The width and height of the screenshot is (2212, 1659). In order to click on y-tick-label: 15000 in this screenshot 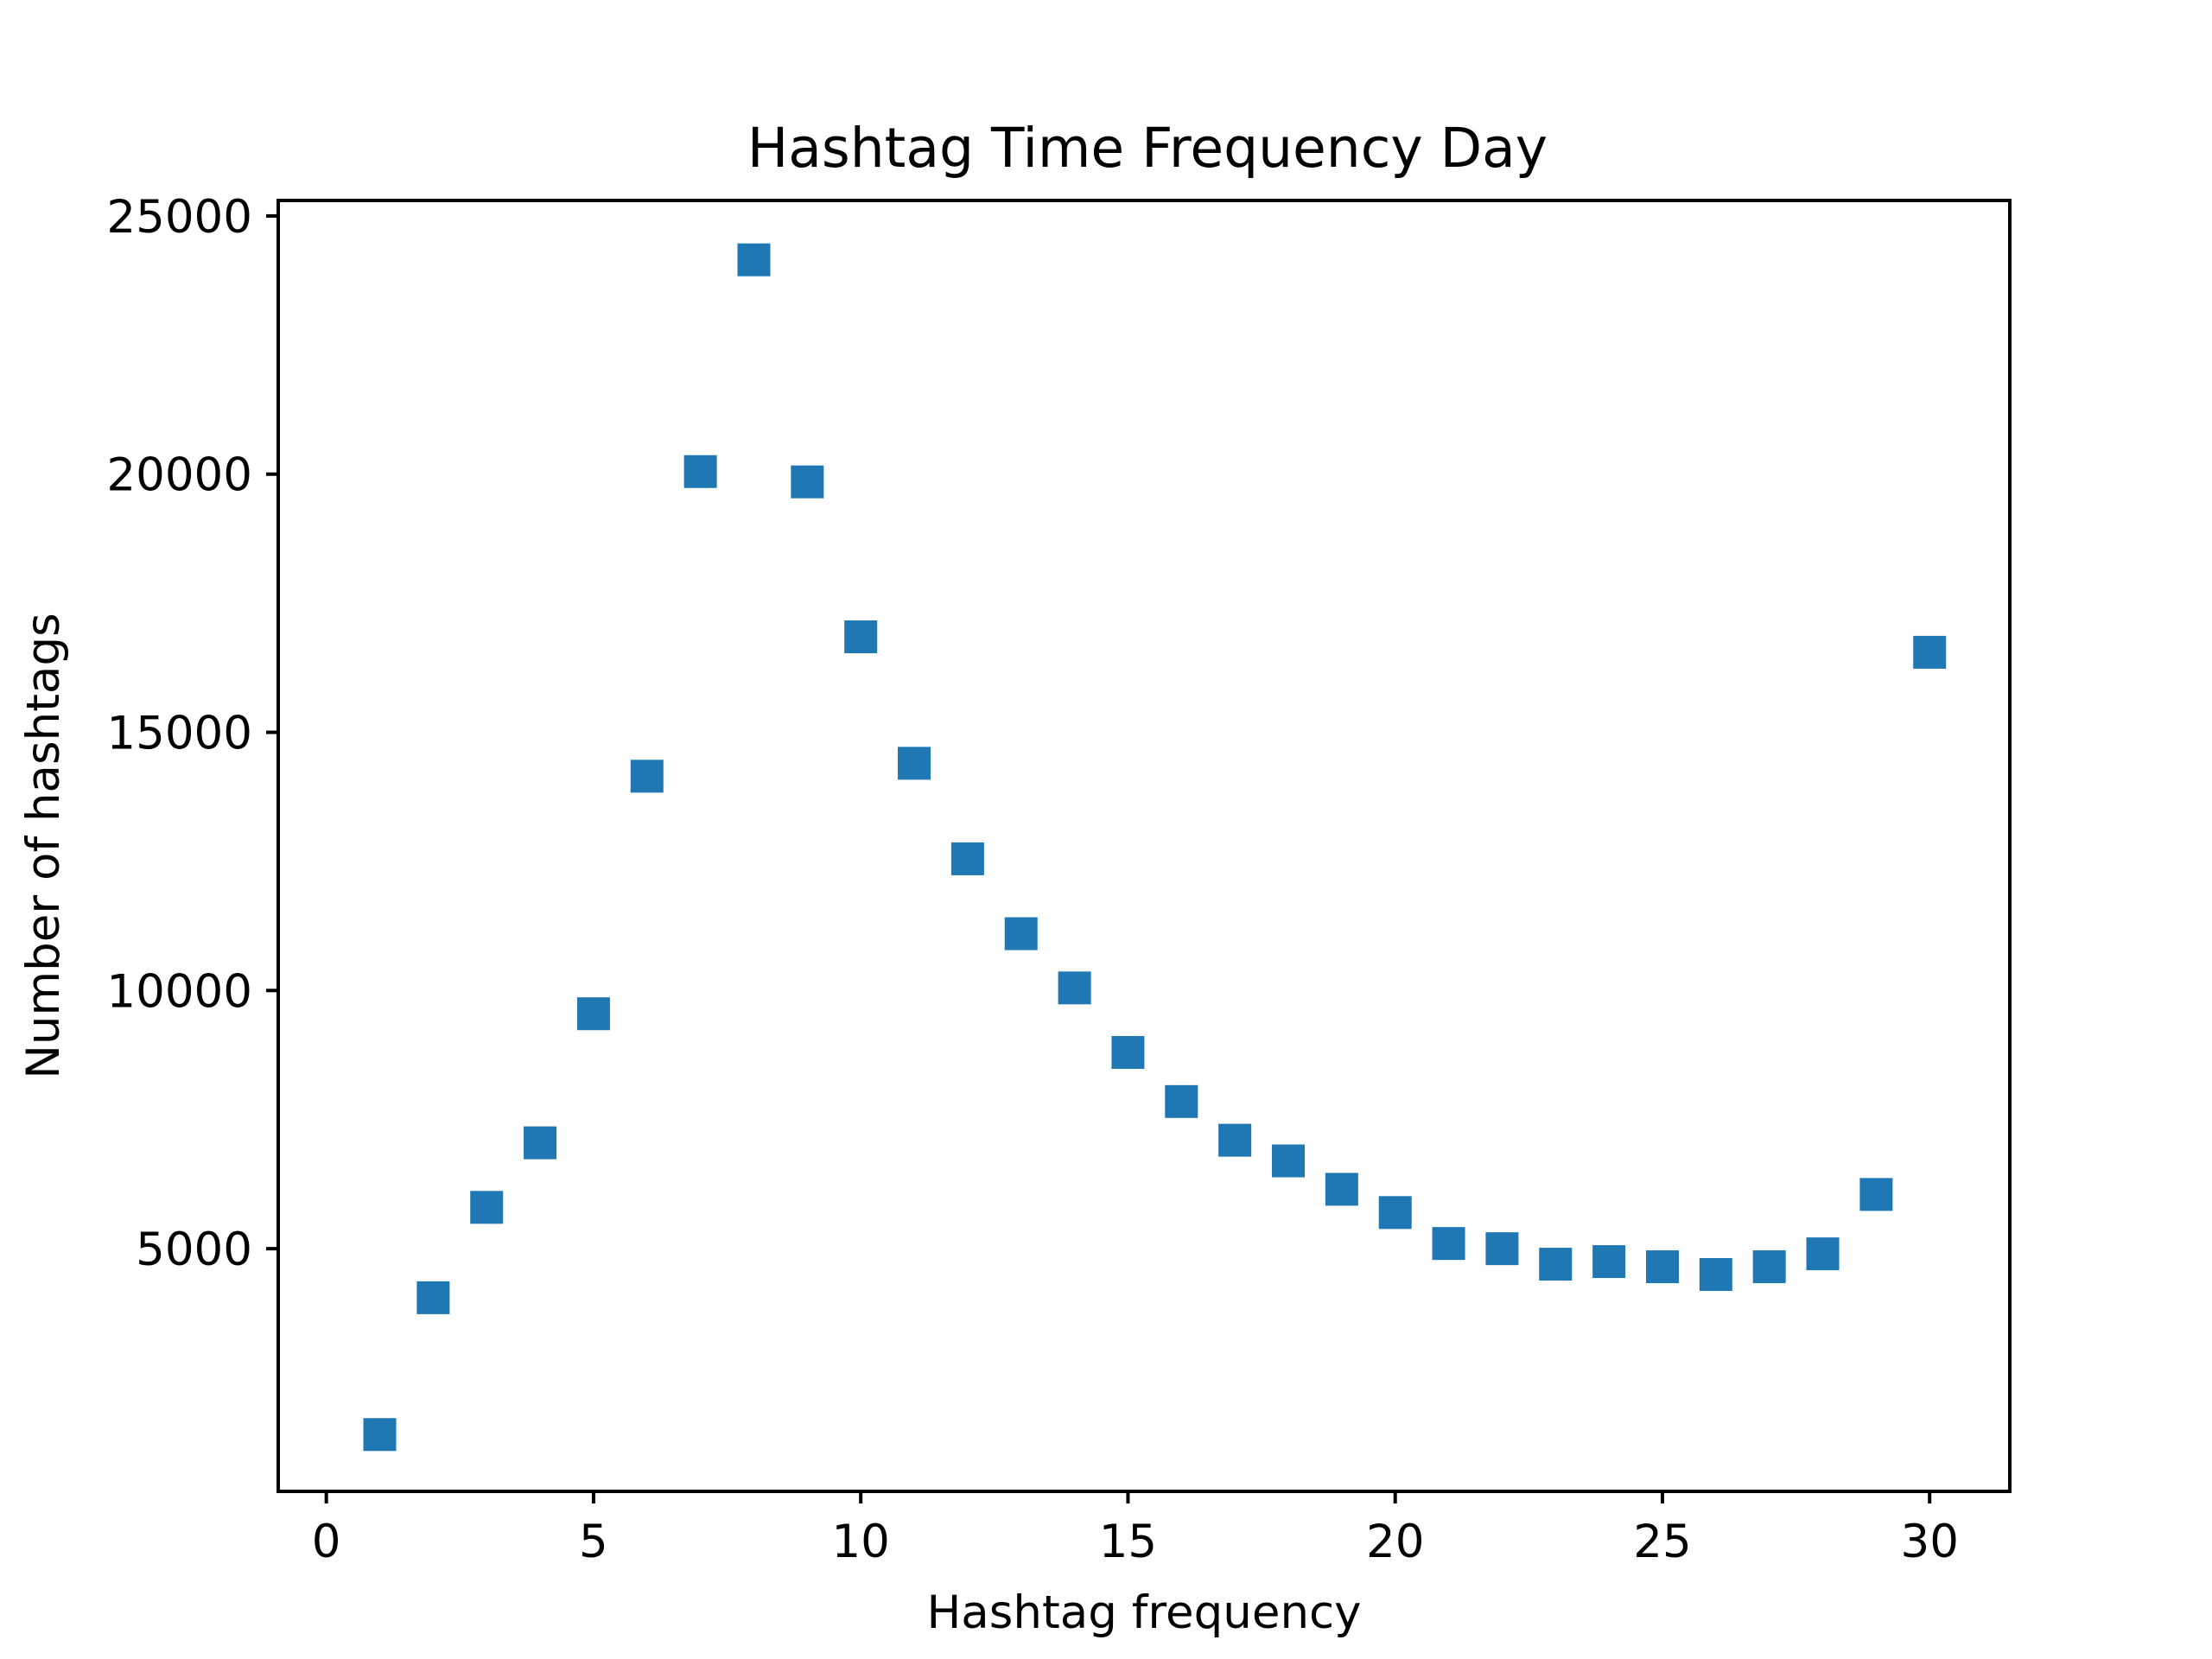, I will do `click(179, 734)`.